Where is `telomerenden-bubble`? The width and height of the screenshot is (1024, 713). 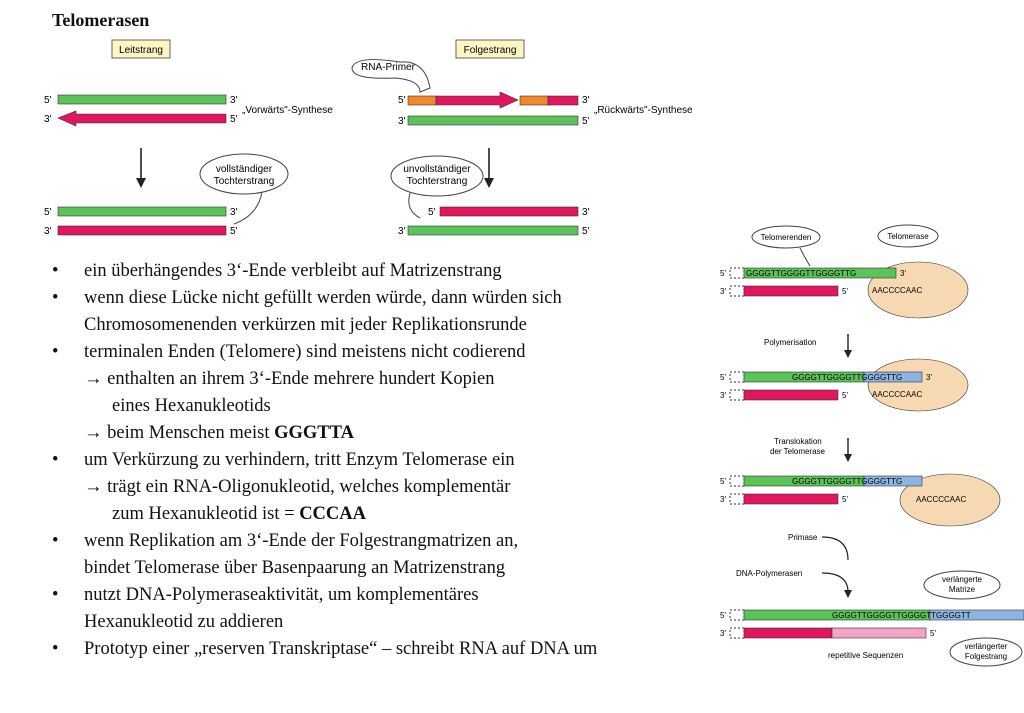 telomerenden-bubble is located at coordinates (786, 237).